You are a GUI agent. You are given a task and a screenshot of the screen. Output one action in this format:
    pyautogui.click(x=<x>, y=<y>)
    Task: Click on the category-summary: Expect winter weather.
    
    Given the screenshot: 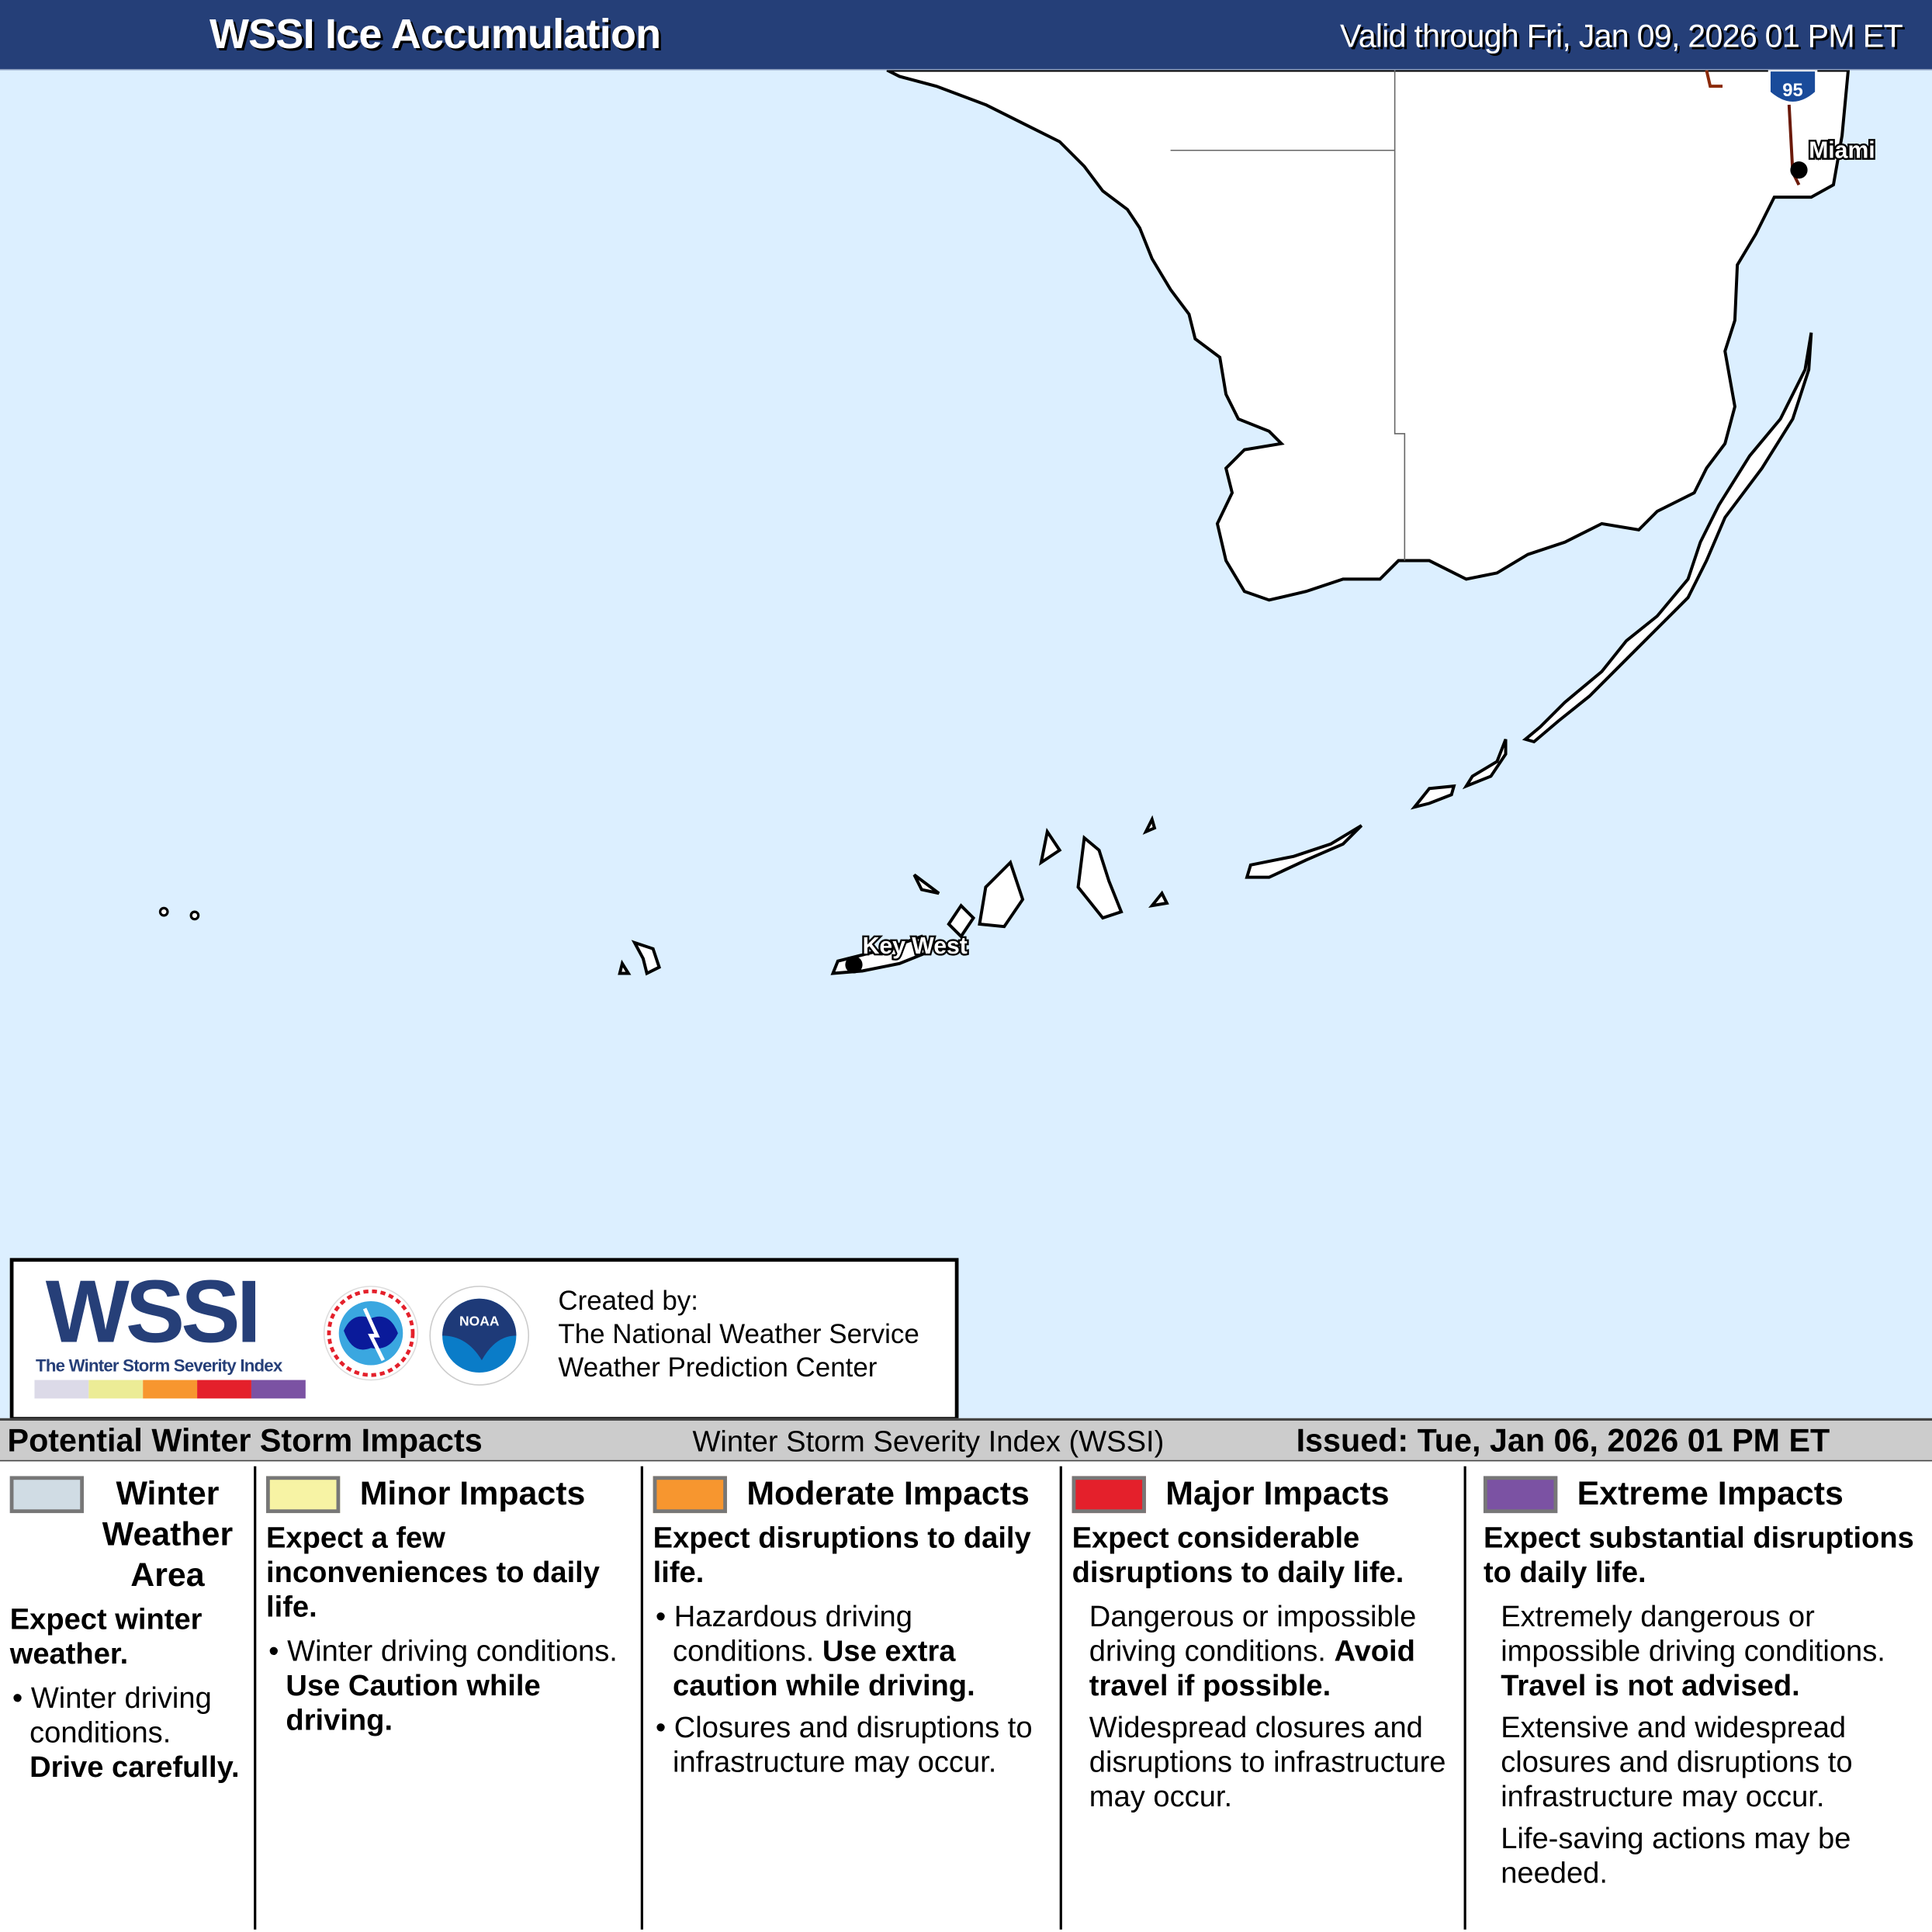 What is the action you would take?
    pyautogui.click(x=106, y=1637)
    